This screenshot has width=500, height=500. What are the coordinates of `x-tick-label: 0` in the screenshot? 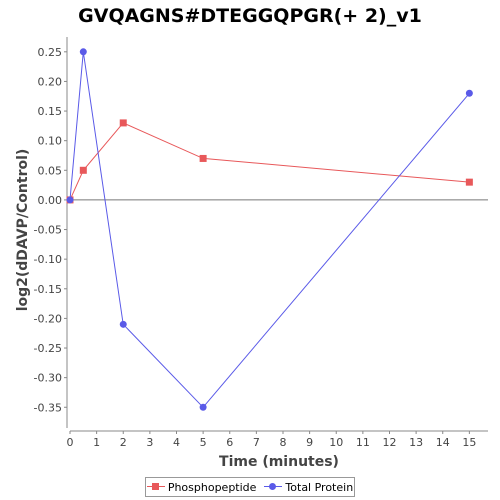 It's located at (70, 442).